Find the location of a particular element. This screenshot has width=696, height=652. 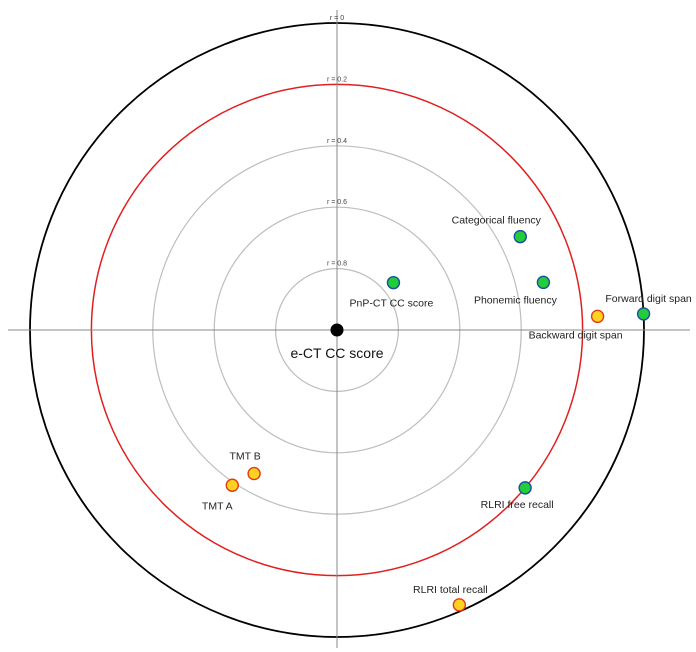

ring-label-r-0: r = 0 is located at coordinates (337, 18).